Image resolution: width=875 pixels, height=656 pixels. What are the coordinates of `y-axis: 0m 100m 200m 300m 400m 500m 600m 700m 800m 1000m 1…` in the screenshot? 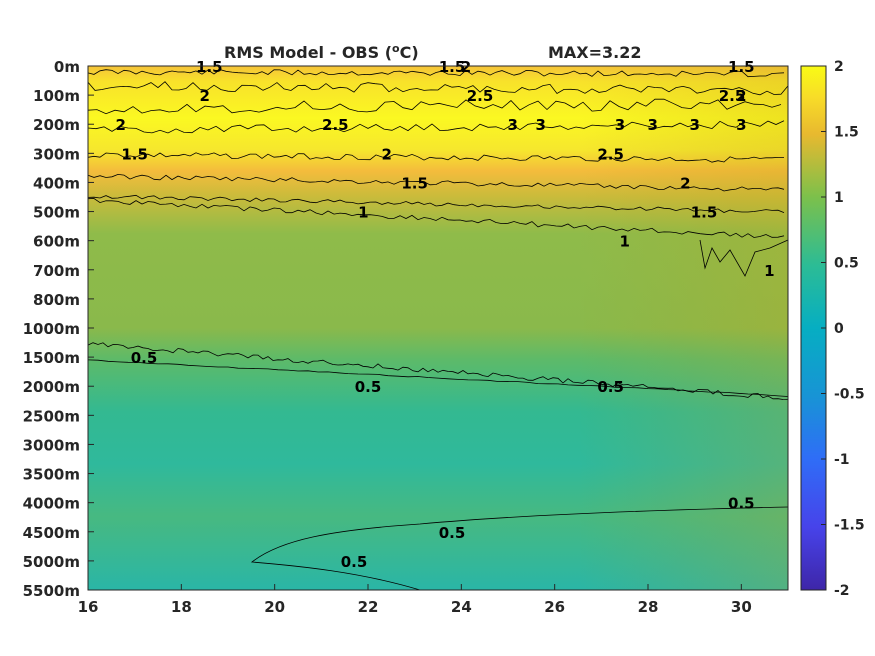 It's located at (58, 329).